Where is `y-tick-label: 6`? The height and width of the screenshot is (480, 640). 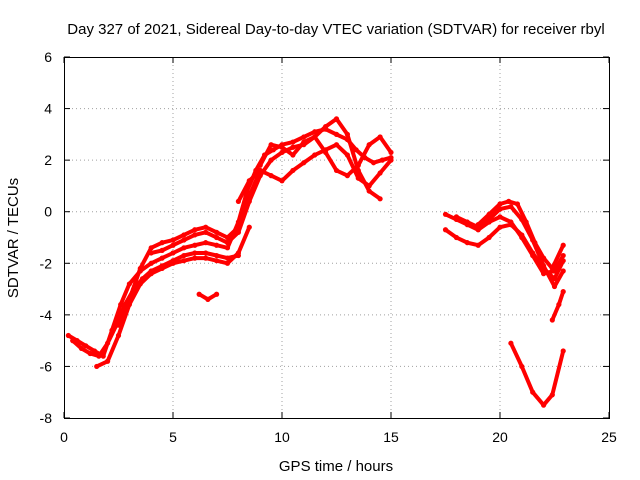
y-tick-label: 6 is located at coordinates (48, 57).